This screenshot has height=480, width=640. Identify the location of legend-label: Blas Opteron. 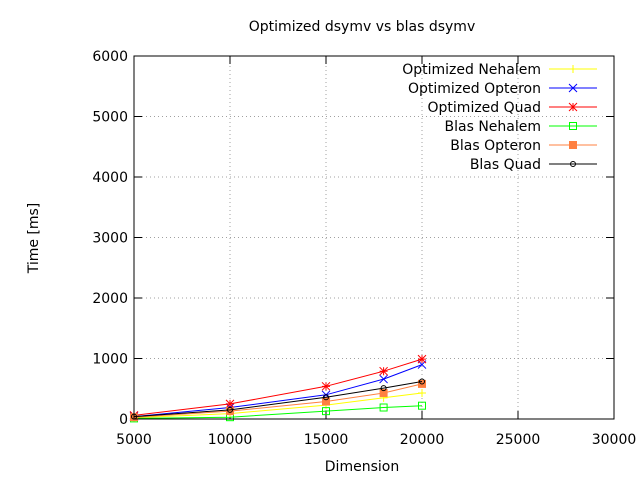
(495, 146).